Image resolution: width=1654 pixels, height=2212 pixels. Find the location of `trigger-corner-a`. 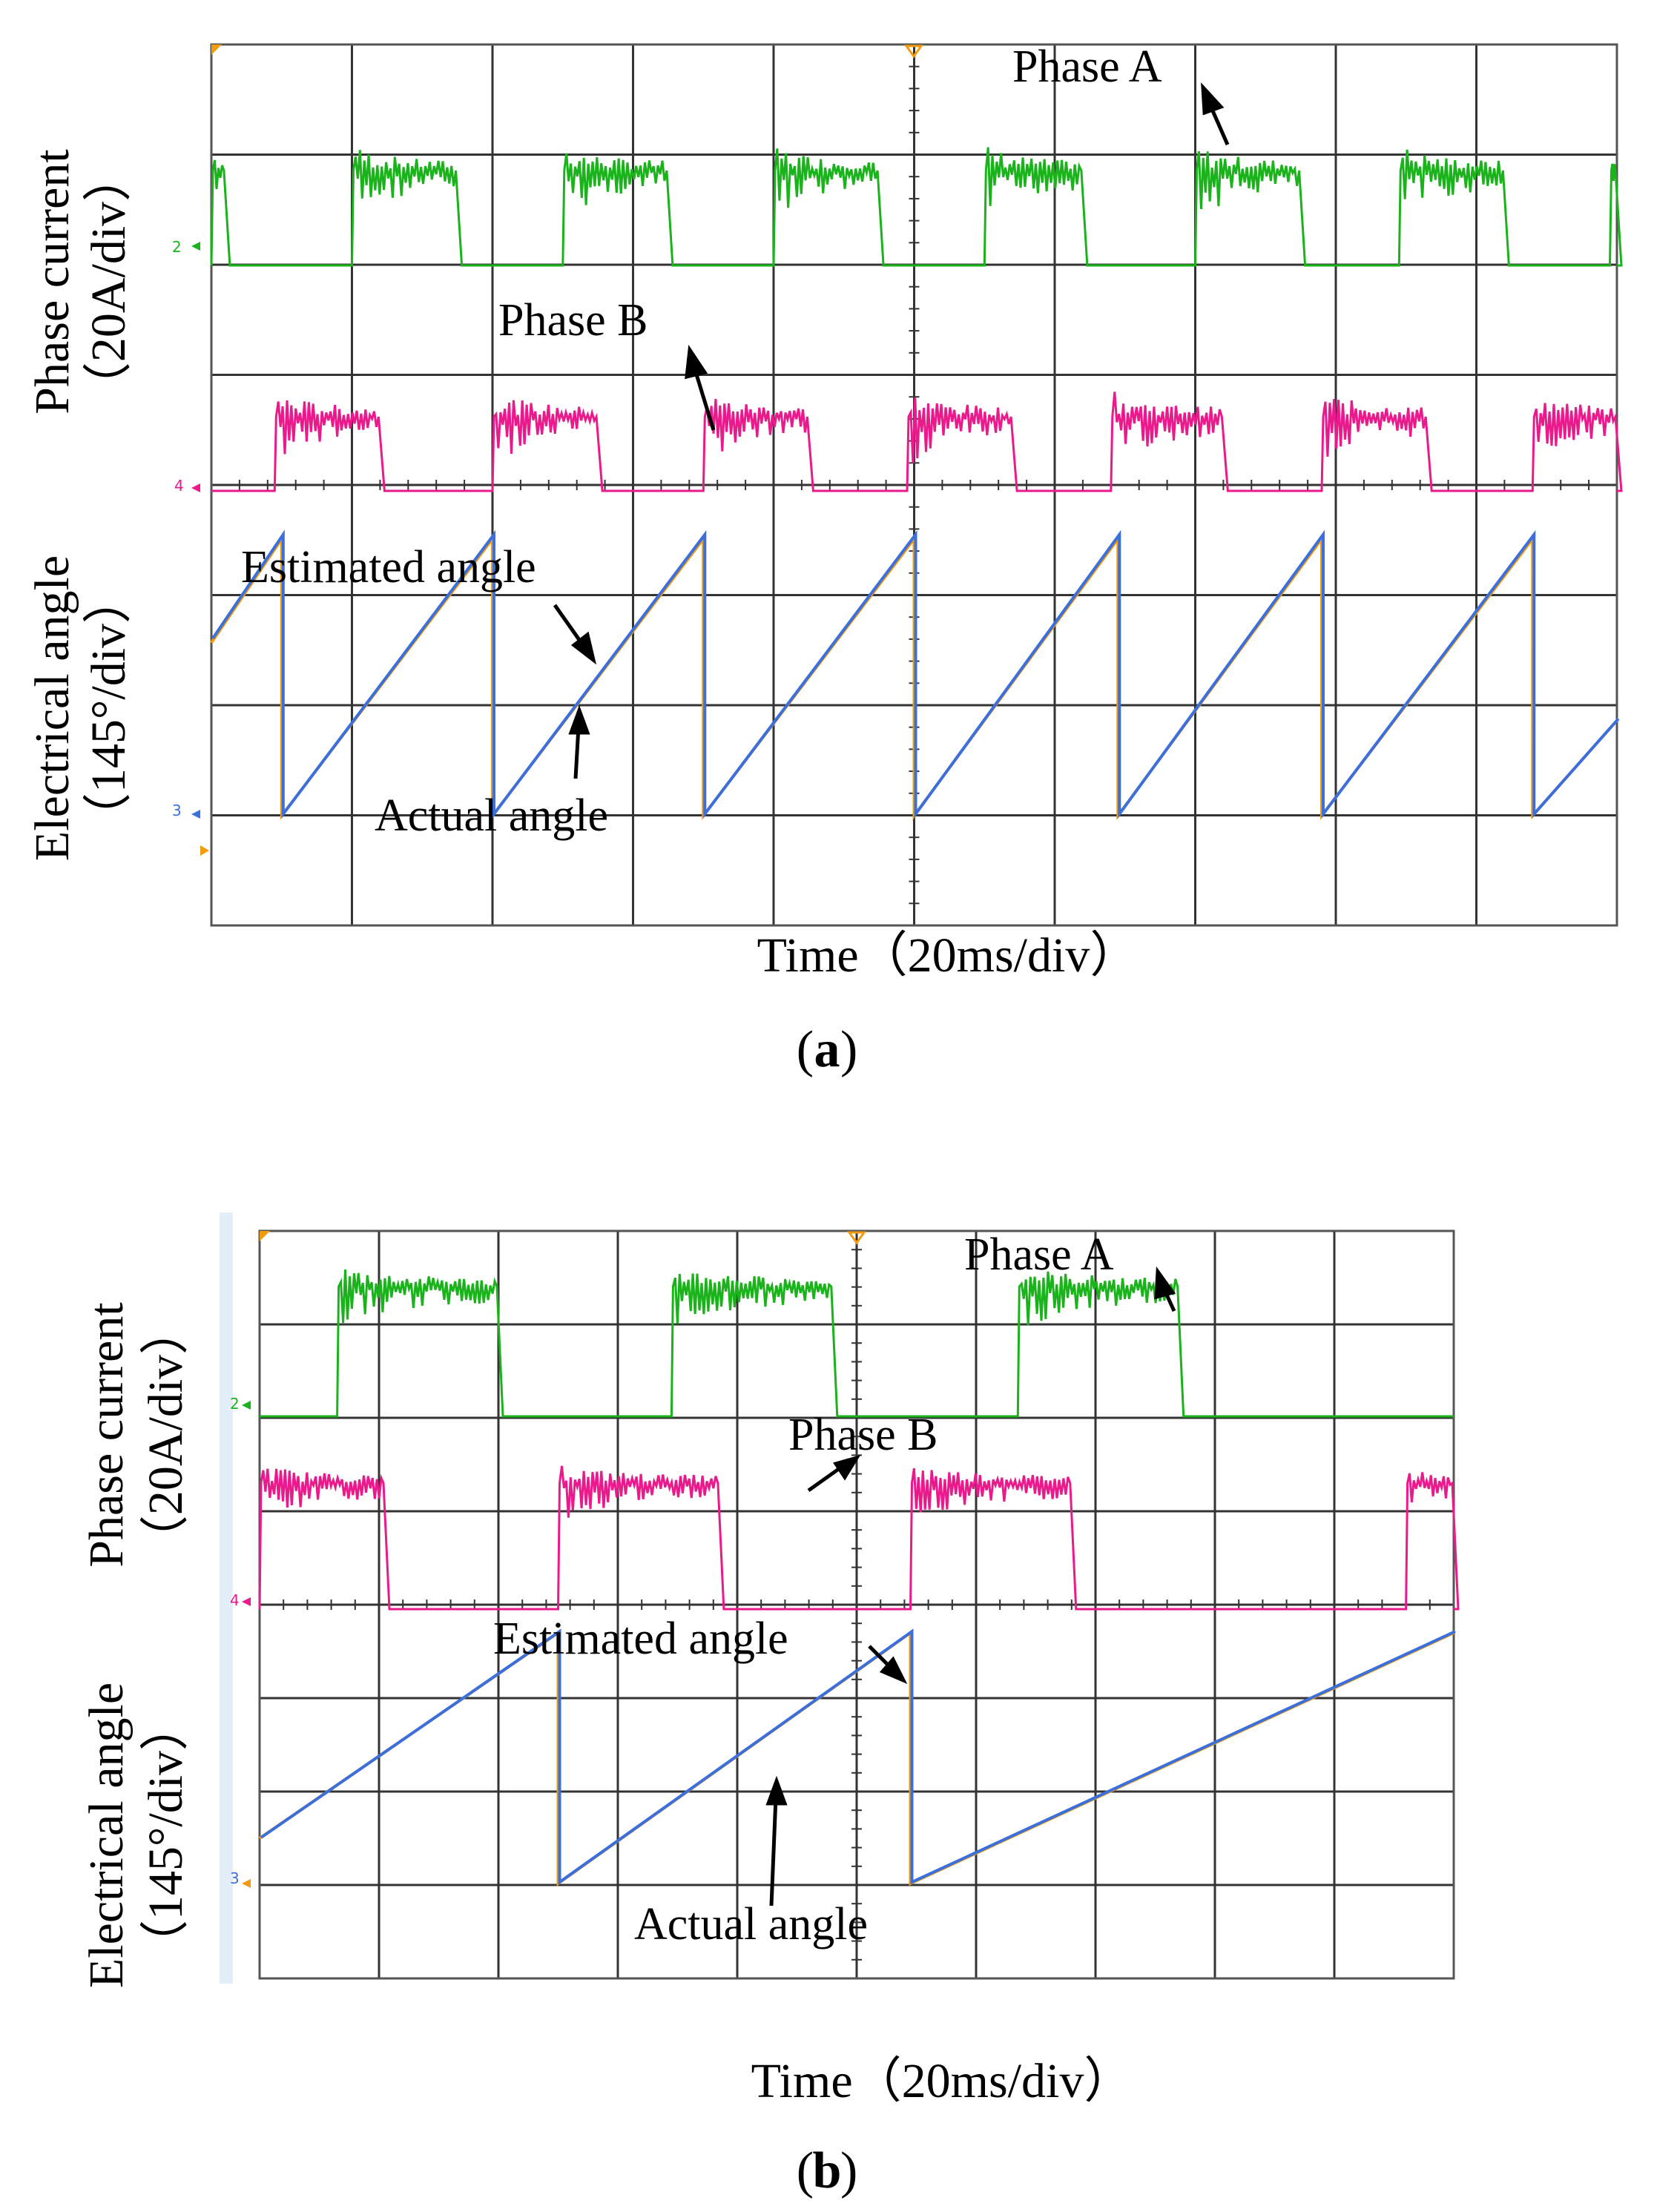

trigger-corner-a is located at coordinates (216, 49).